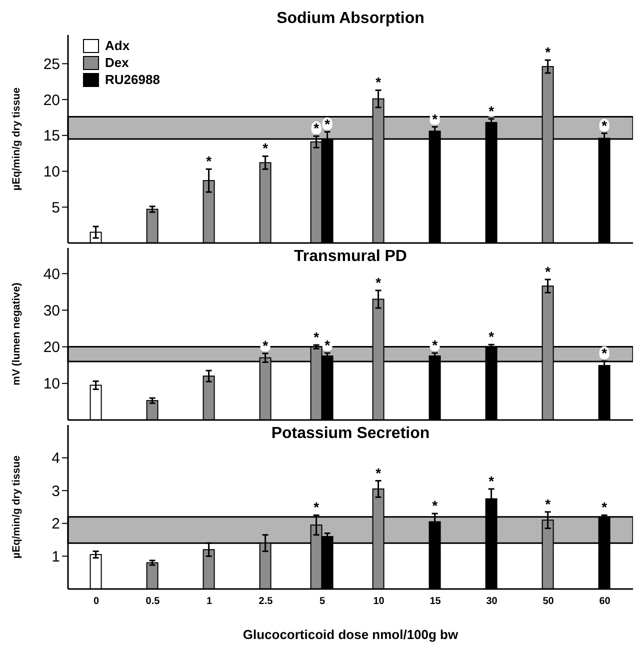 The height and width of the screenshot is (652, 641). I want to click on chart-title: Sodium Absorption, so click(351, 19).